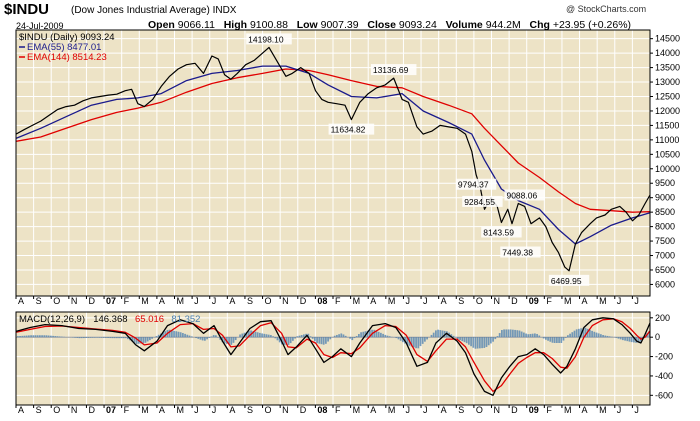  What do you see at coordinates (592, 25) in the screenshot?
I see `chg-value: +23.95 (+0.26%)` at bounding box center [592, 25].